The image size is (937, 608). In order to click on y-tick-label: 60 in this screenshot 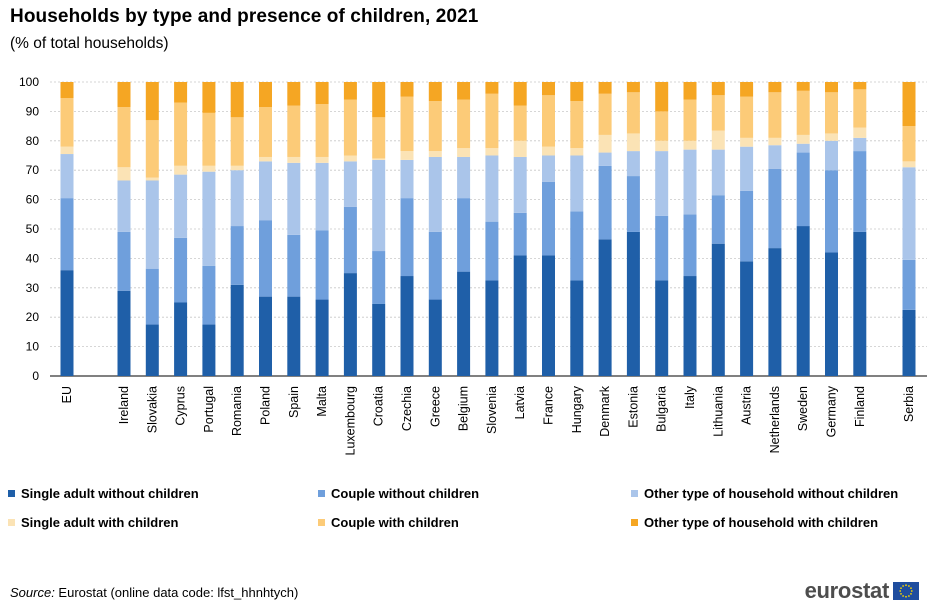, I will do `click(33, 200)`.